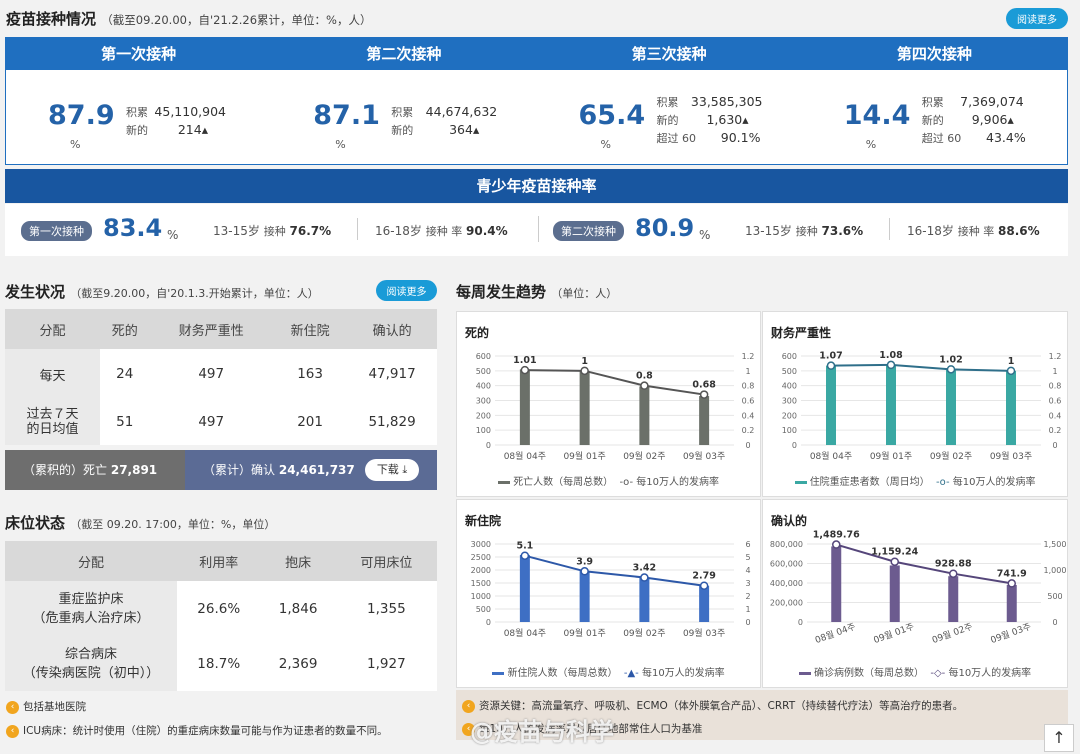 The width and height of the screenshot is (1080, 754). Describe the element at coordinates (12, 731) in the screenshot. I see `info-icon: ‹` at that location.